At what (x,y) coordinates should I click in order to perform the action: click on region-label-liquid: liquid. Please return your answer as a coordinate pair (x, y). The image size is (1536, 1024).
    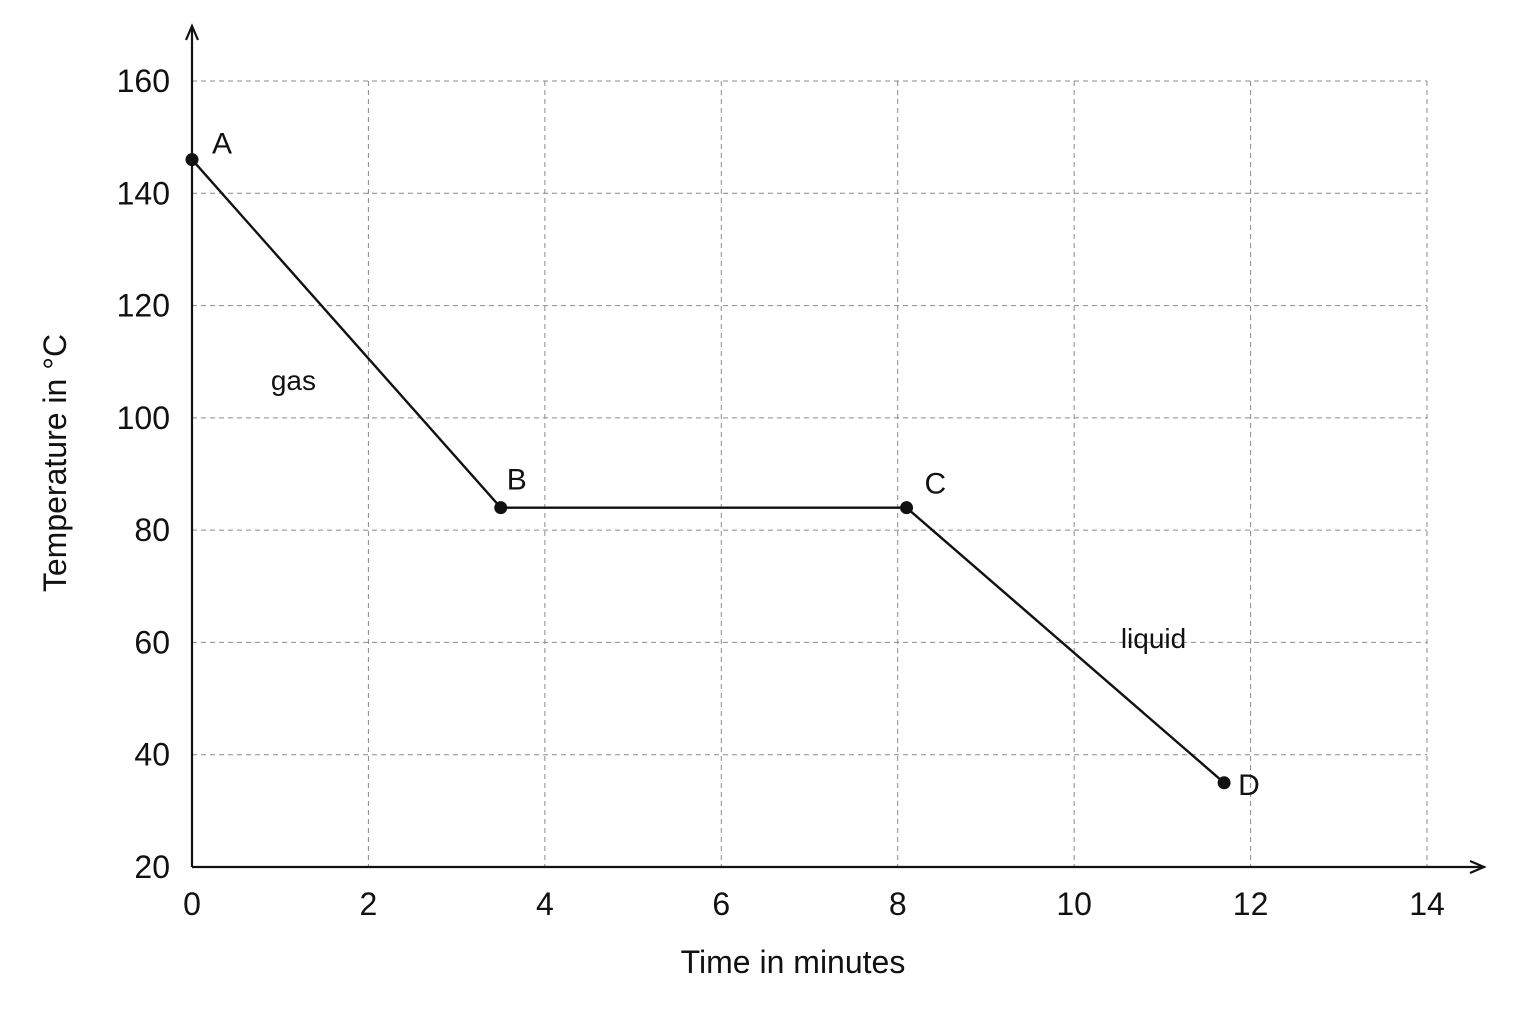
    Looking at the image, I should click on (1153, 638).